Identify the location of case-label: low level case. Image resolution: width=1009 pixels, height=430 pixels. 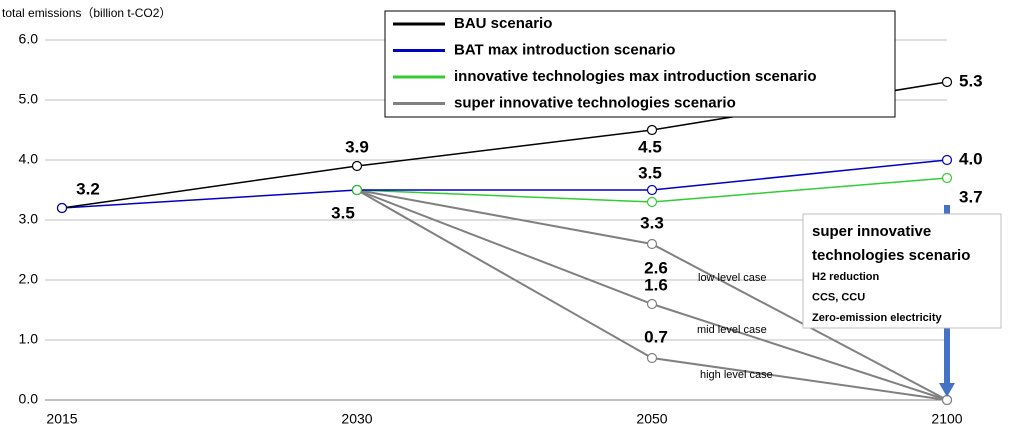
(732, 278).